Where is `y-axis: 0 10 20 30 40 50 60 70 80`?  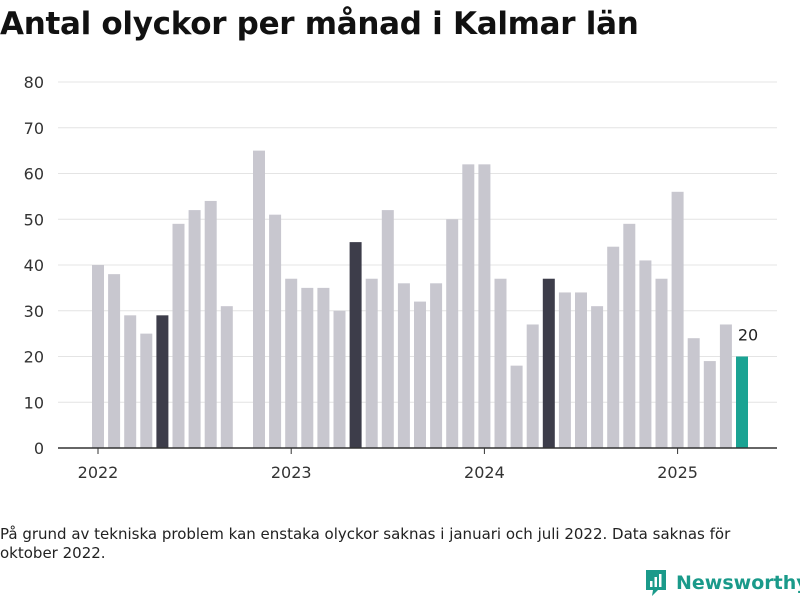
y-axis: 0 10 20 30 40 50 60 70 80 is located at coordinates (34, 265).